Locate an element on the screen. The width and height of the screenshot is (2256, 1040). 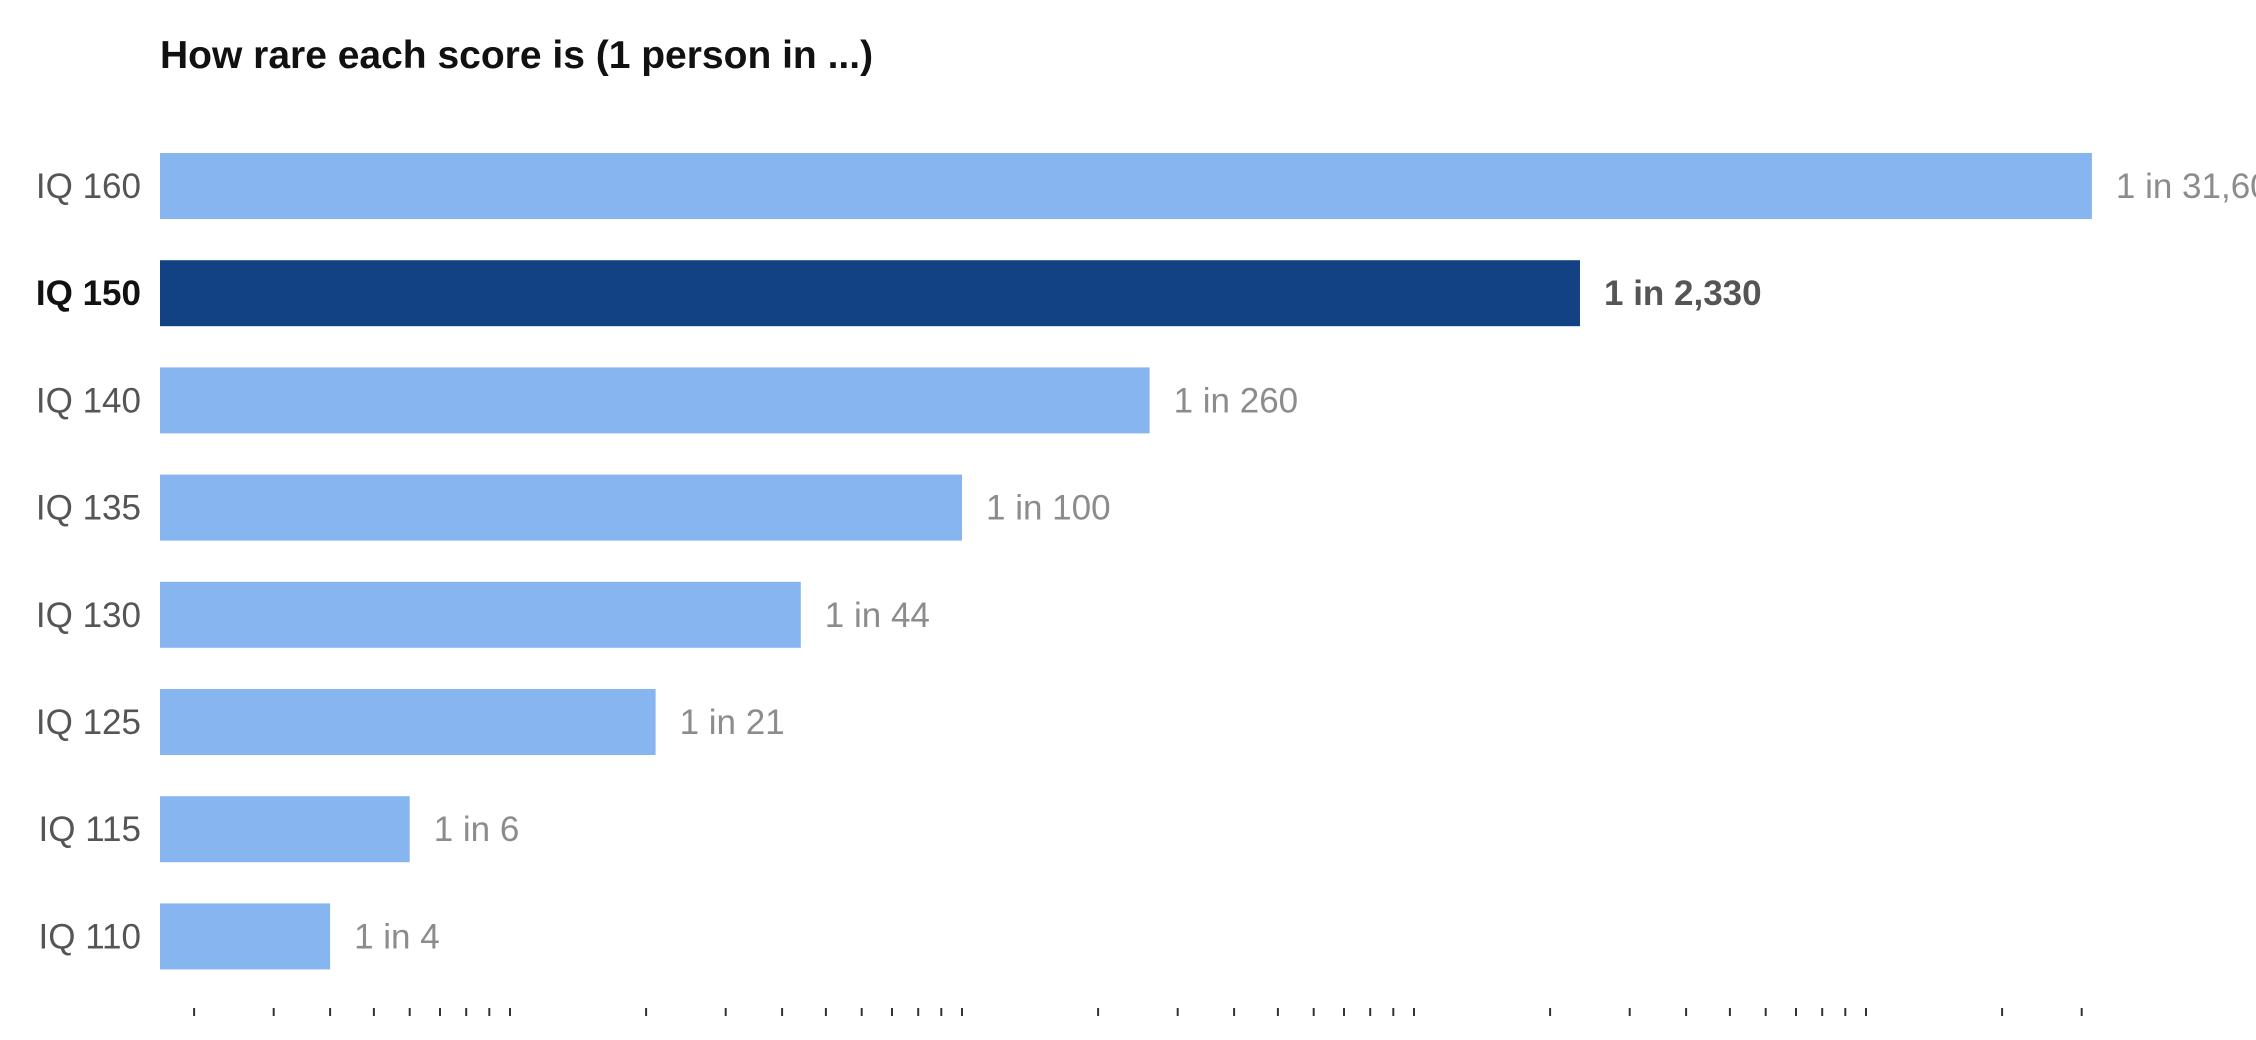
value-label: 1 in 44 is located at coordinates (877, 615).